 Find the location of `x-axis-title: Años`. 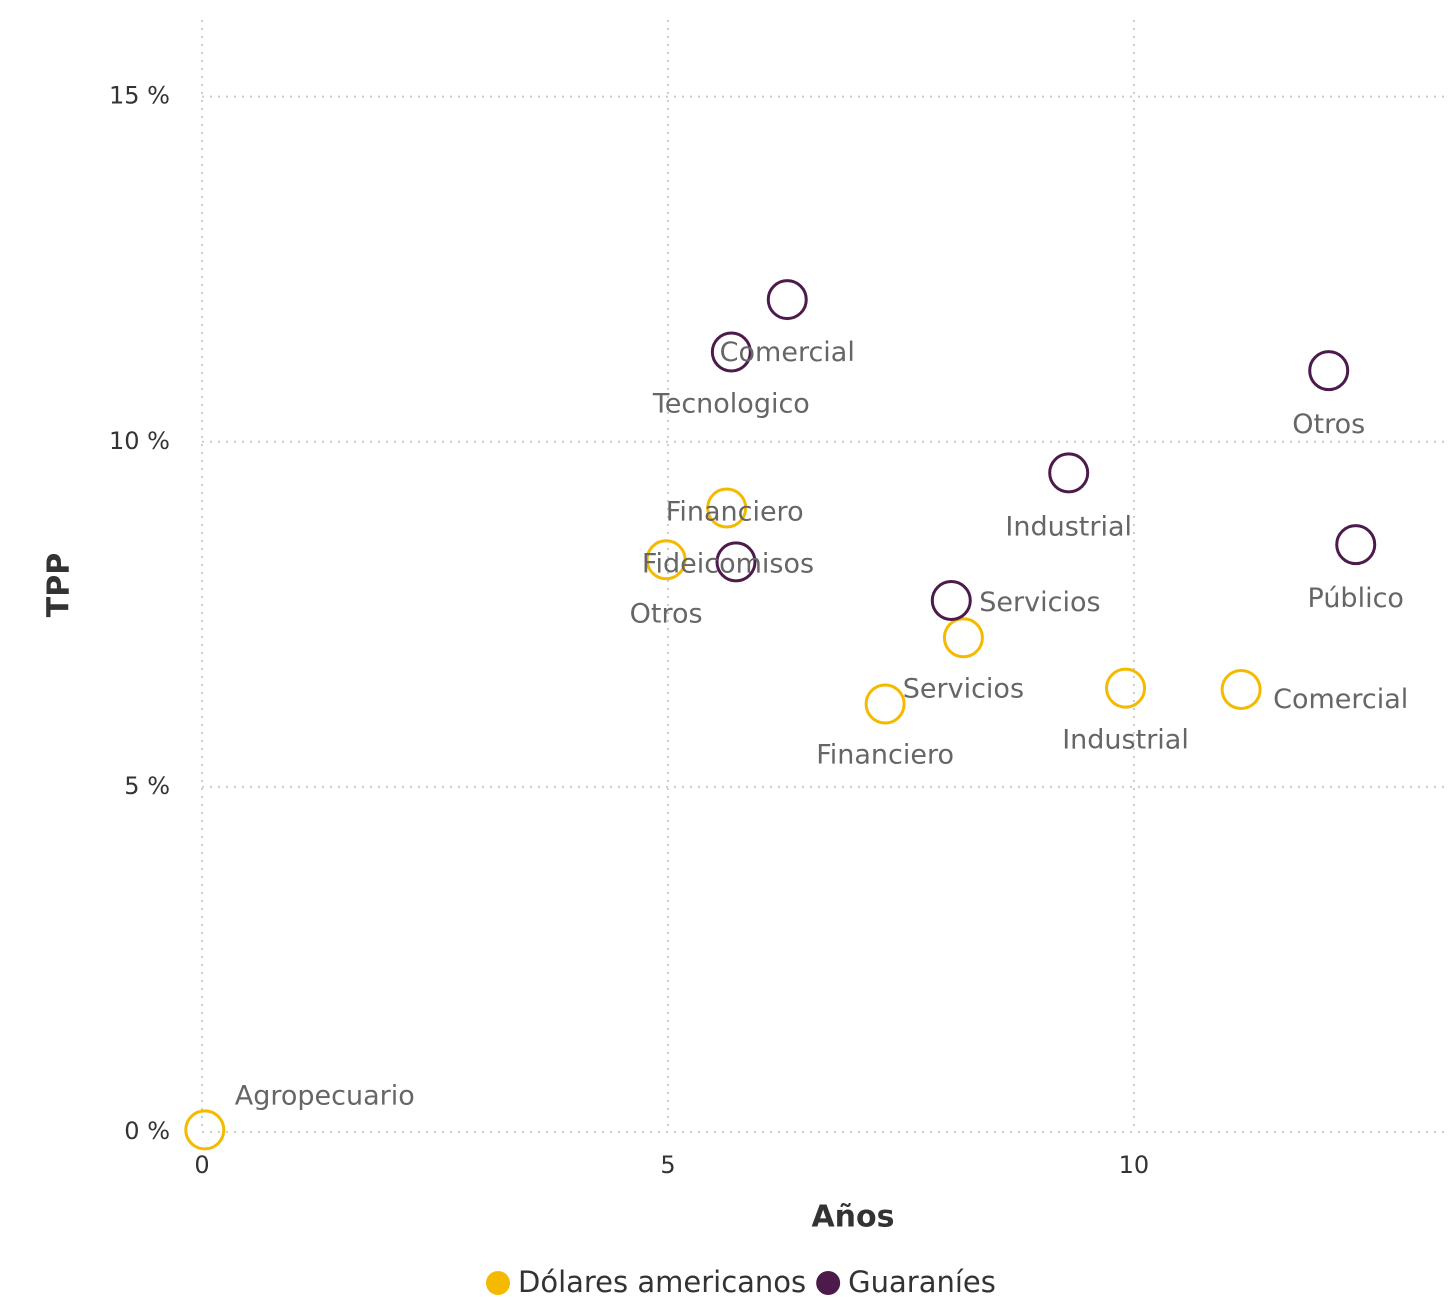

x-axis-title: Años is located at coordinates (852, 1217).